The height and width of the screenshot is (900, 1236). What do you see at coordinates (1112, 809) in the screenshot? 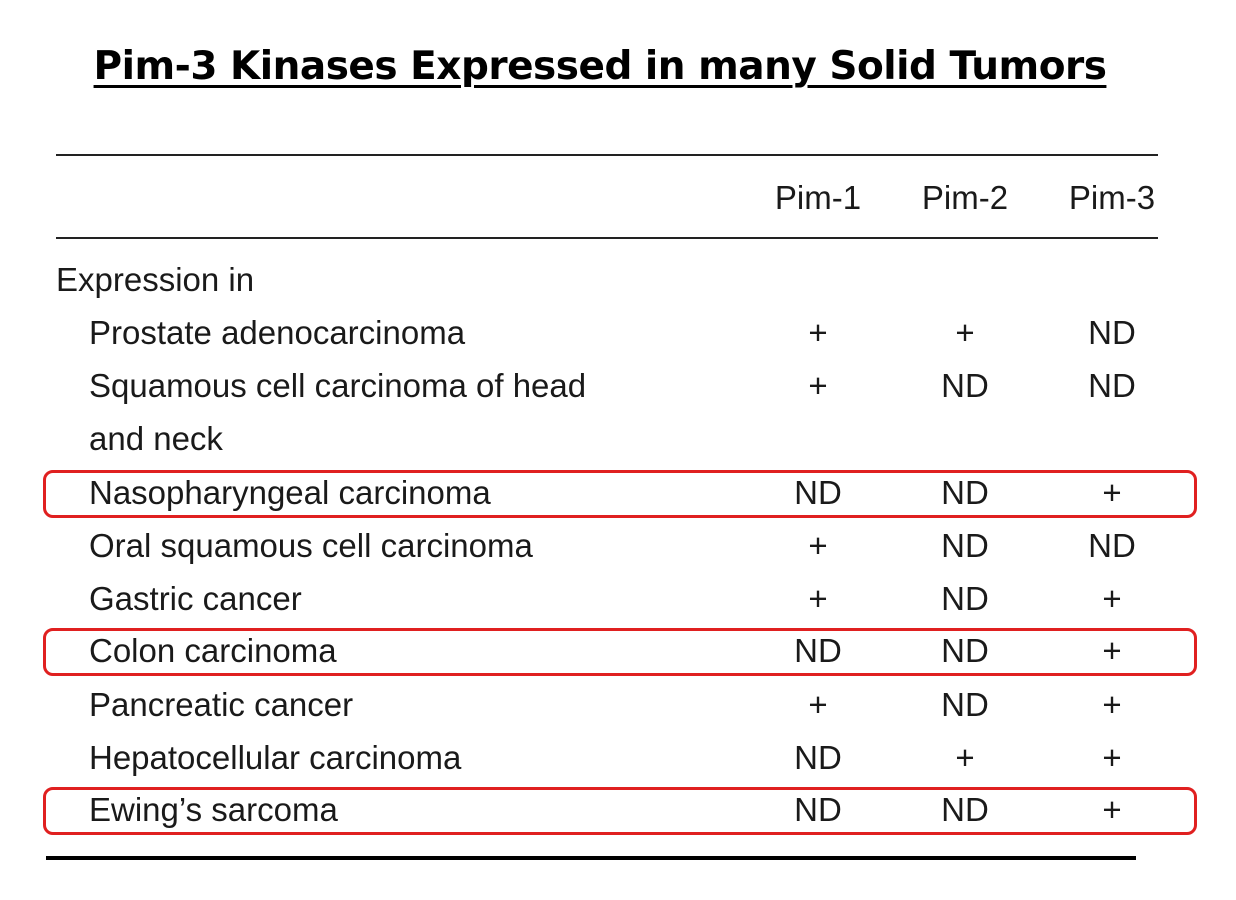
I see `cell-ewings-pim-3: +` at bounding box center [1112, 809].